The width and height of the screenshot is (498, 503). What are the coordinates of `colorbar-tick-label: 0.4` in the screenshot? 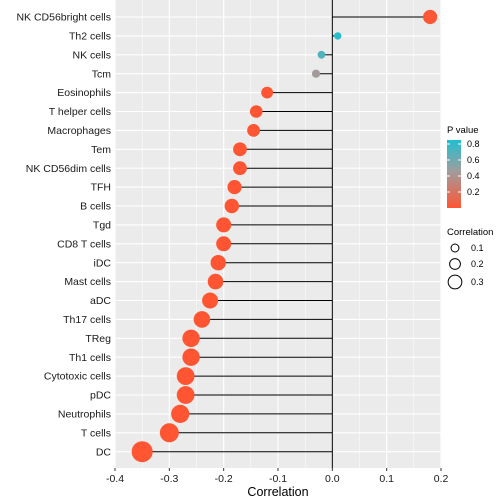 It's located at (473, 176).